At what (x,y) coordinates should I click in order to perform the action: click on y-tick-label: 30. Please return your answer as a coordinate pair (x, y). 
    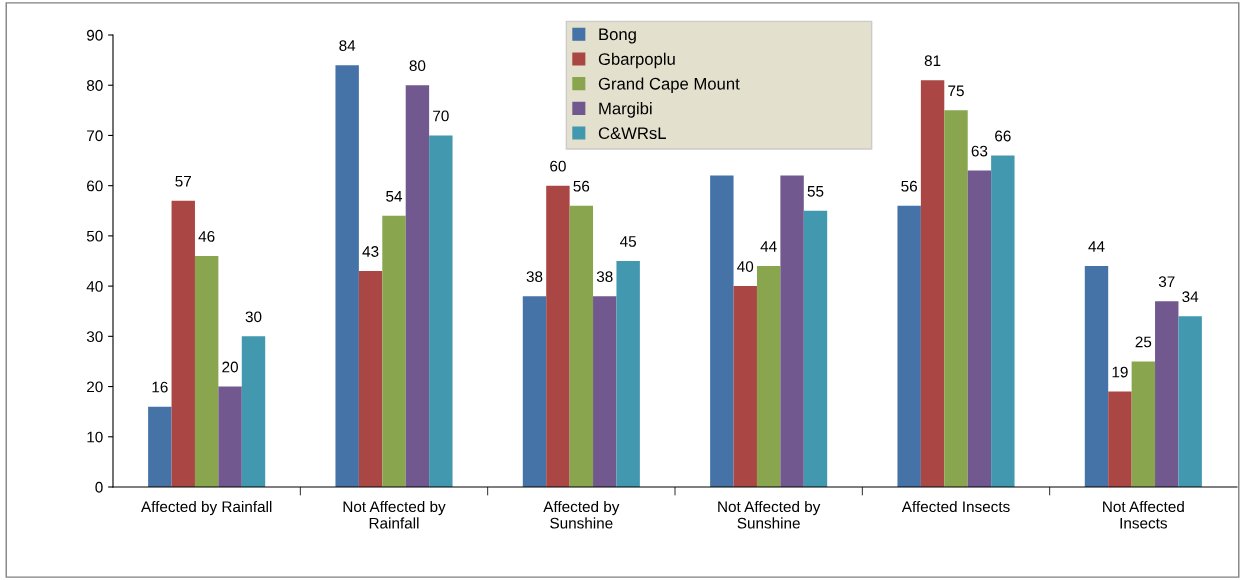
    Looking at the image, I should click on (94, 337).